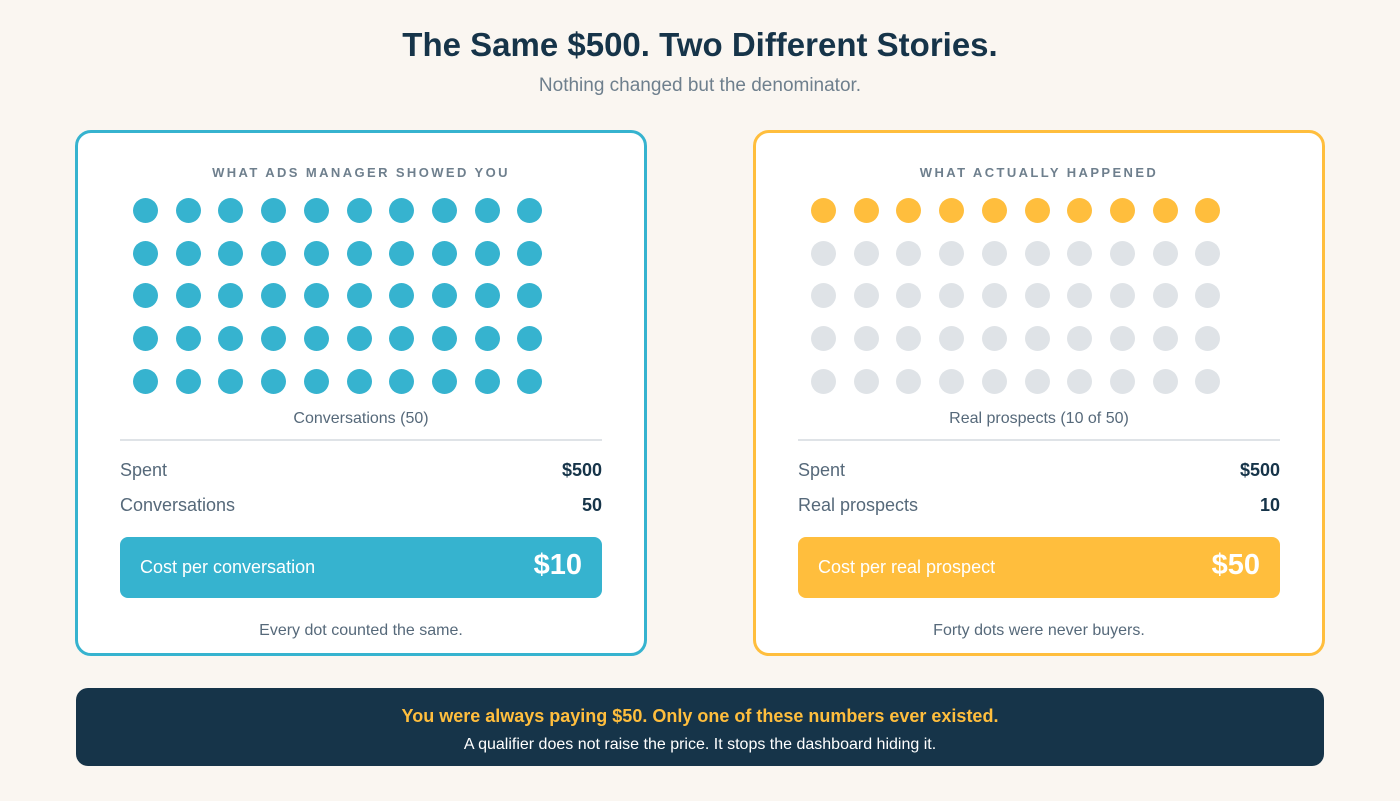 This screenshot has height=801, width=1400. Describe the element at coordinates (343, 298) in the screenshot. I see `conversations-dot-grid` at that location.